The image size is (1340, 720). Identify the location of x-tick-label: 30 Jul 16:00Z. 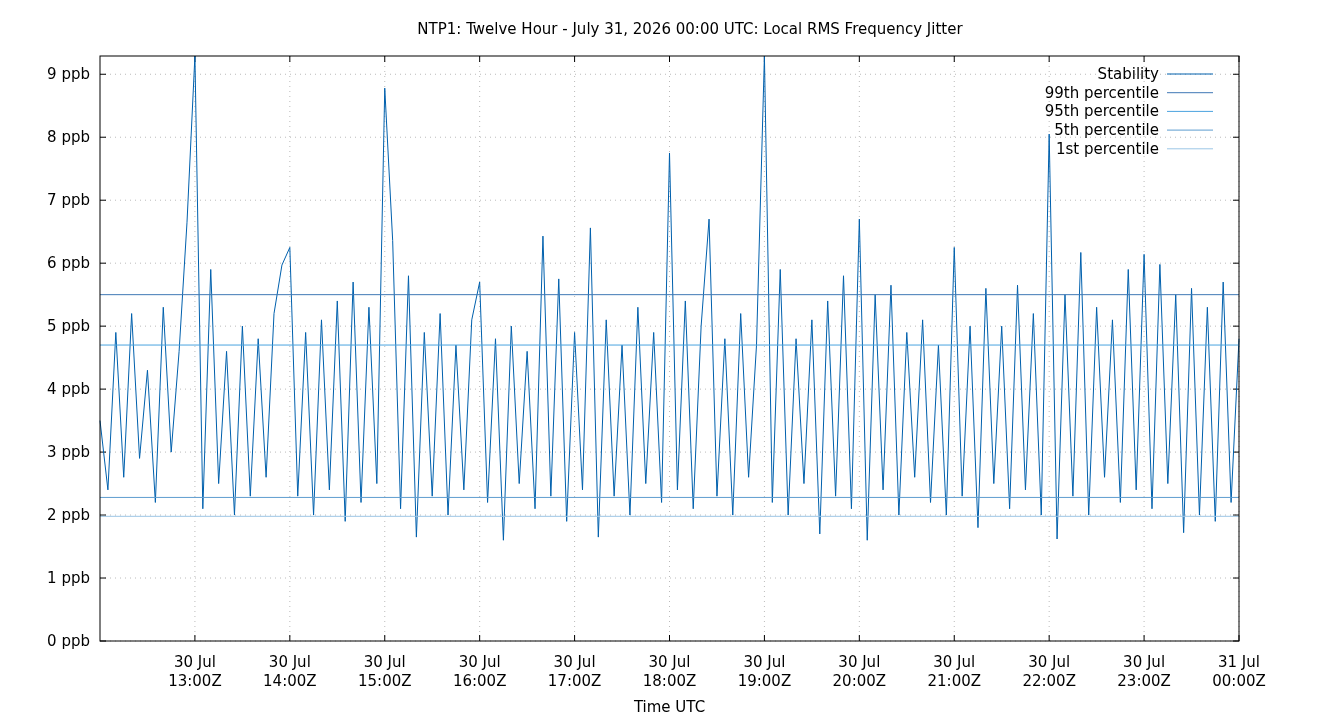
(479, 671).